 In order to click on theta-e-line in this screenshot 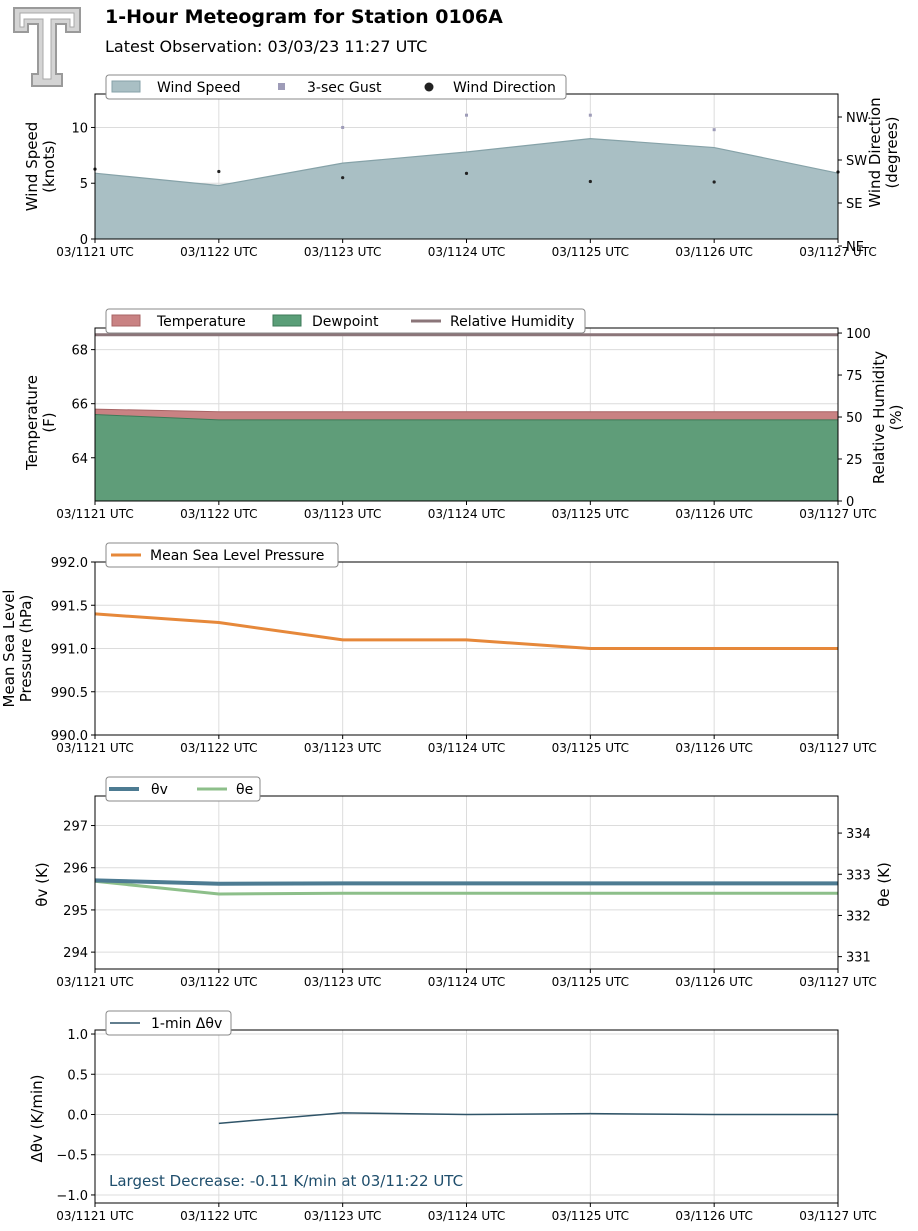, I will do `click(466, 887)`.